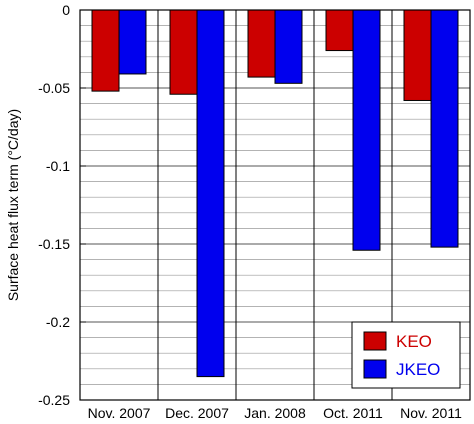 The height and width of the screenshot is (424, 474). I want to click on legend-swatch-keo, so click(375, 341).